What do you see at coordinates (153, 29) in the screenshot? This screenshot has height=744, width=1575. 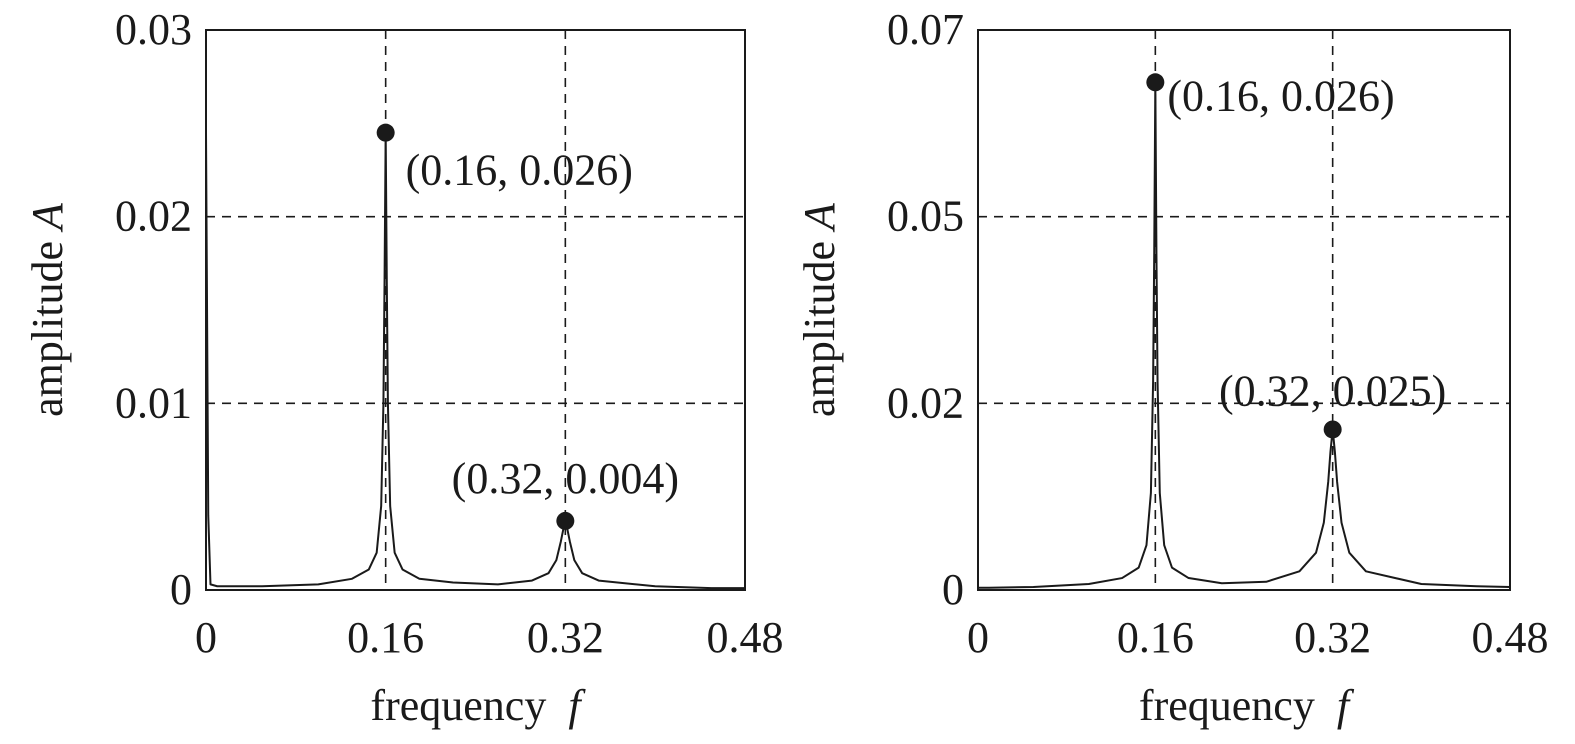 I see `y-tick-label: 0.03` at bounding box center [153, 29].